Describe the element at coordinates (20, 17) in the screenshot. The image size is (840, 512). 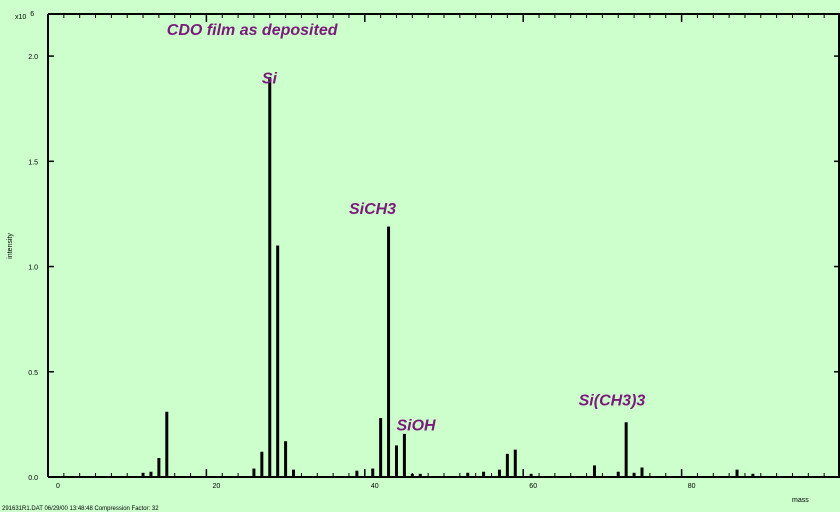
I see `y-exponent-base: x10` at that location.